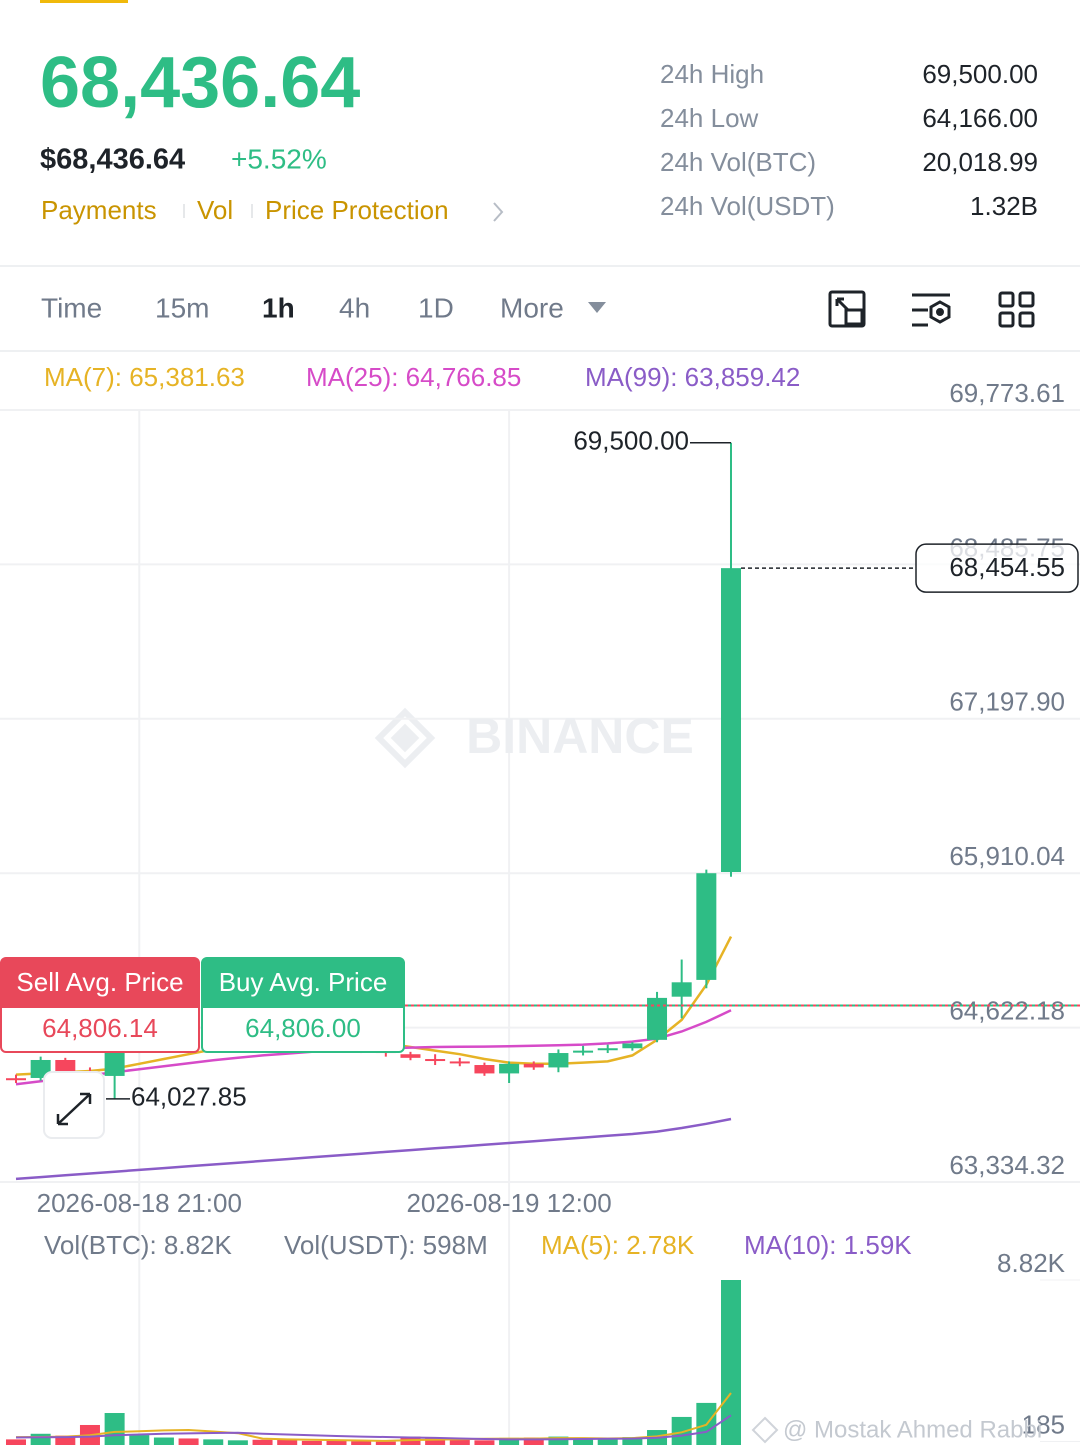 This screenshot has width=1080, height=1456. I want to click on box-header, so click(303, 983).